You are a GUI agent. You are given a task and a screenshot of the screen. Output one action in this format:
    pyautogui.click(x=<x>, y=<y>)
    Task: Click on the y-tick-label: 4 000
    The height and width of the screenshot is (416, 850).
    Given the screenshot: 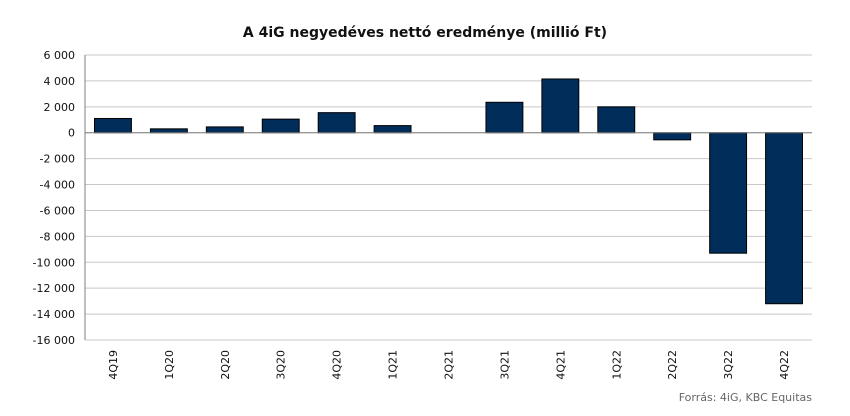 What is the action you would take?
    pyautogui.click(x=60, y=81)
    